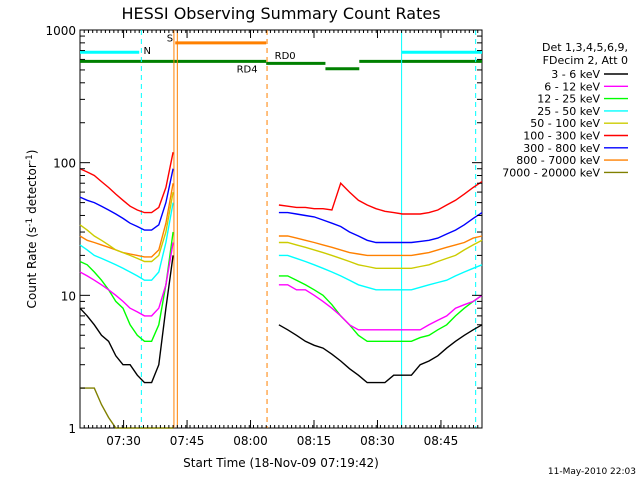 The image size is (640, 480). I want to click on y-axis-label: Count Rate (s-1 detector-1), so click(32, 229).